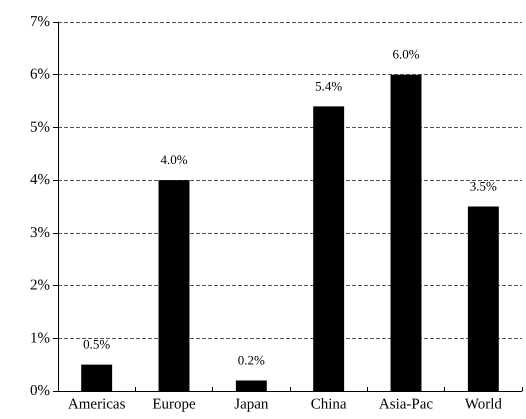 Image resolution: width=526 pixels, height=419 pixels. Describe the element at coordinates (40, 22) in the screenshot. I see `y-tick-label: 7%` at that location.